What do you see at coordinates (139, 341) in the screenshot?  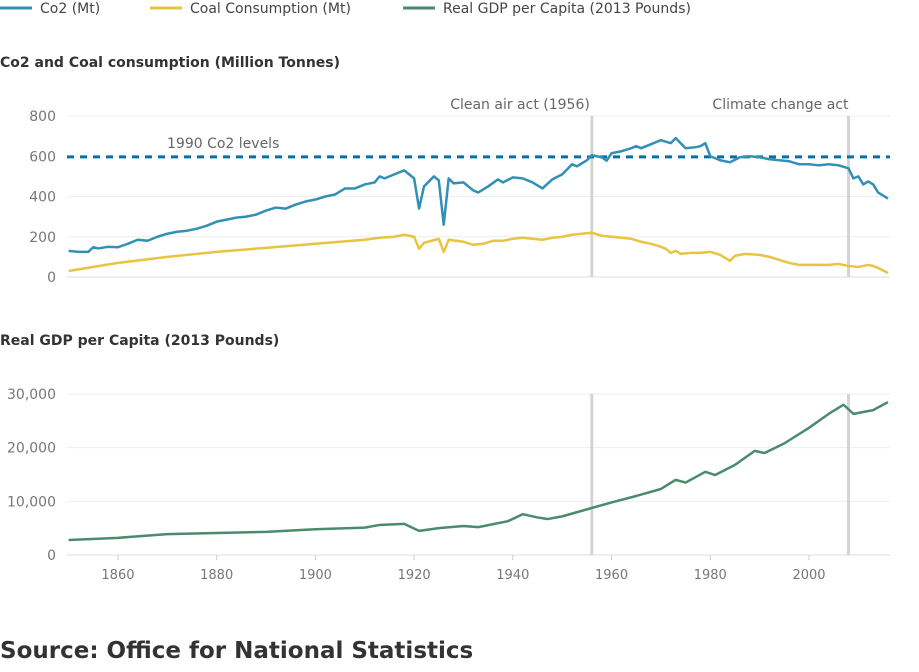 I see `chart-title: Real GDP per Capita (2013 Pounds)` at bounding box center [139, 341].